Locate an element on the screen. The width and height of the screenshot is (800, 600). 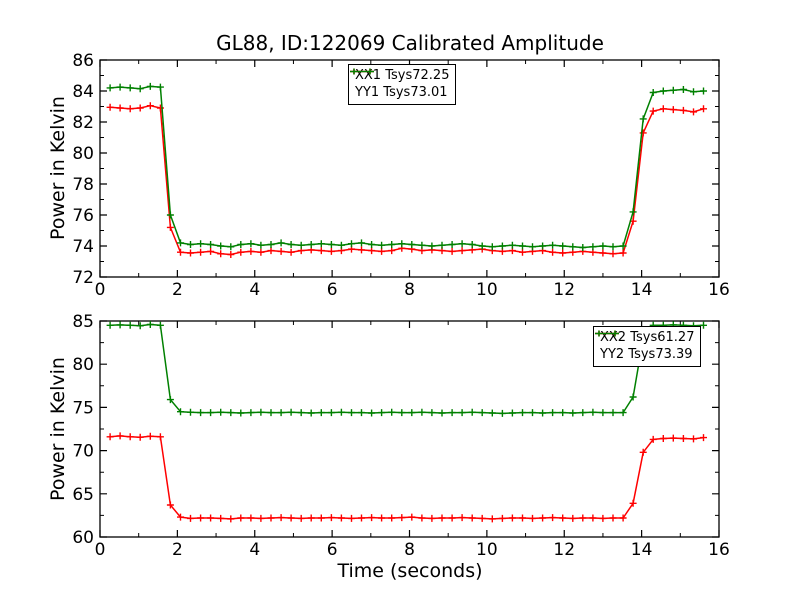
legend-bottom-plot: XX2 Tsys61.27 YY2 Tsys73.39 is located at coordinates (647, 346).